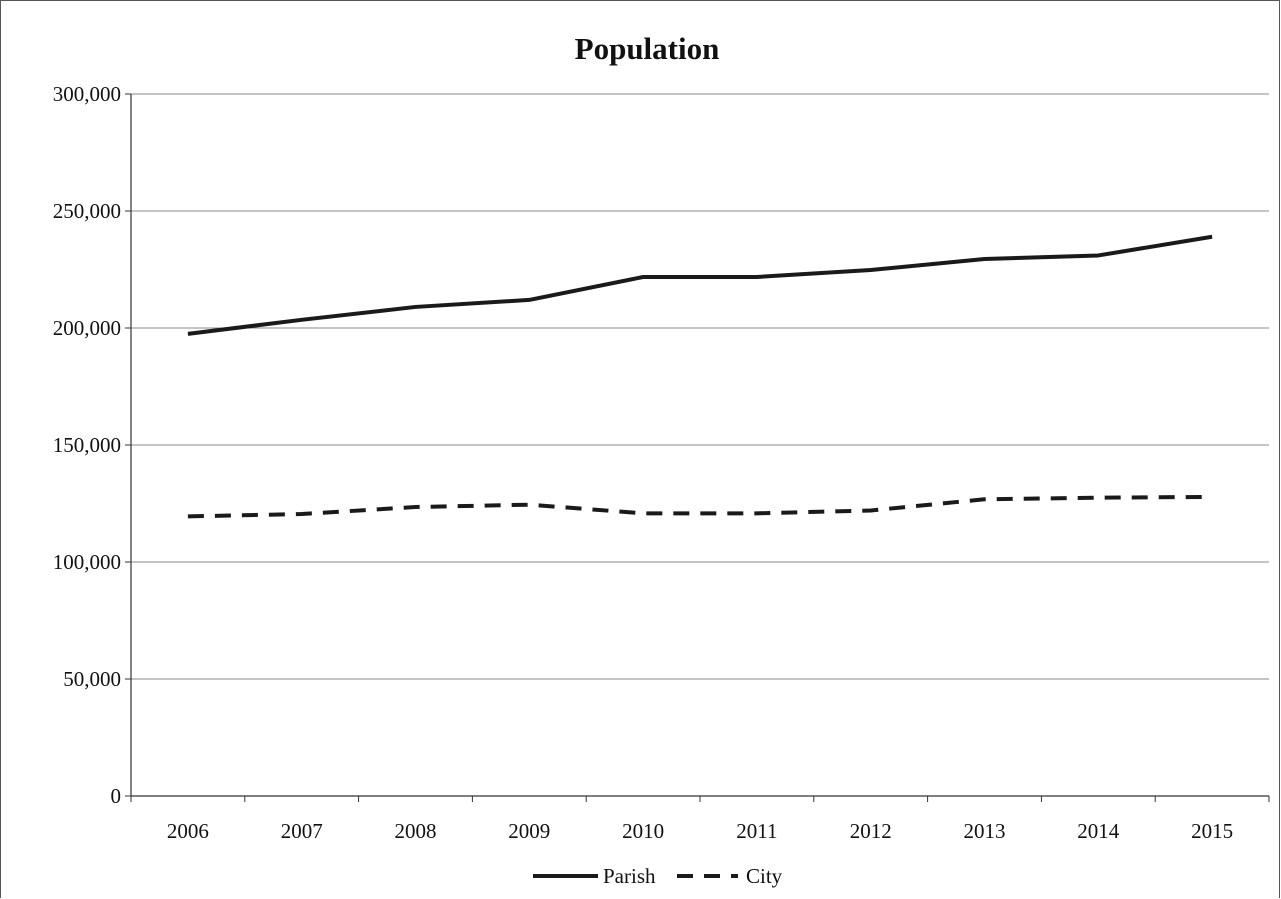 The width and height of the screenshot is (1281, 899). Describe the element at coordinates (1098, 831) in the screenshot. I see `x-tick-label: 2014` at that location.